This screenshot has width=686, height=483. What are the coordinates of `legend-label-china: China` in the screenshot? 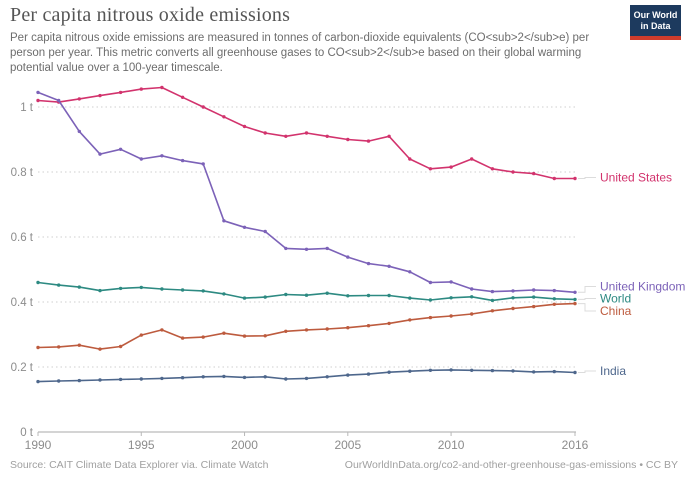 It's located at (616, 311).